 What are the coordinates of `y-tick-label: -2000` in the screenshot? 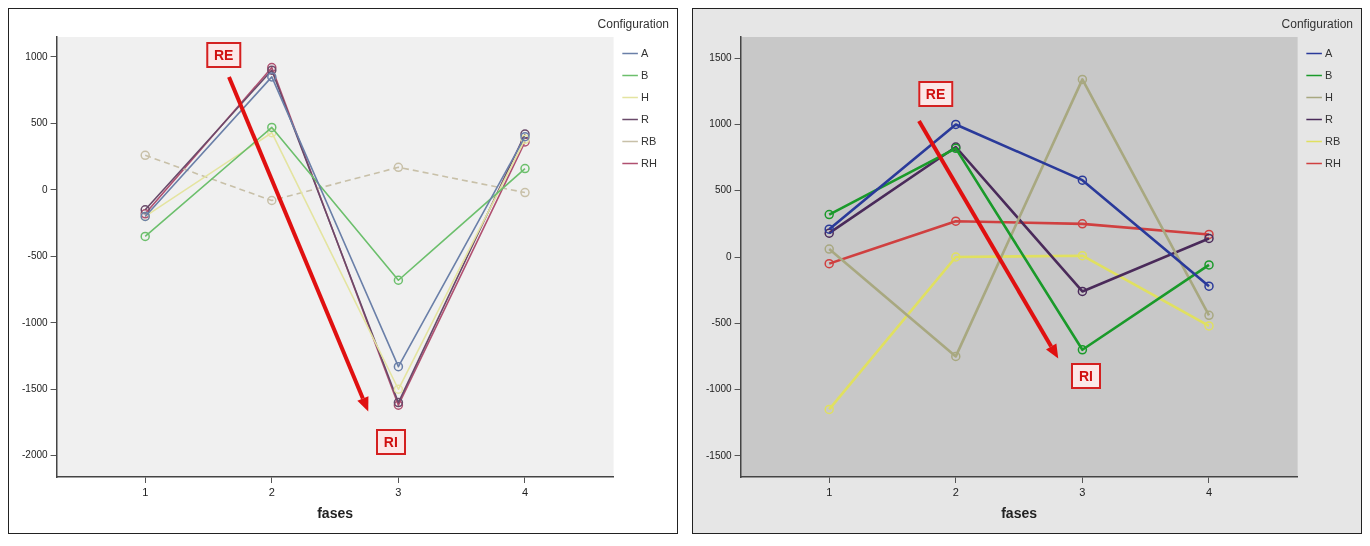 It's located at (35, 455).